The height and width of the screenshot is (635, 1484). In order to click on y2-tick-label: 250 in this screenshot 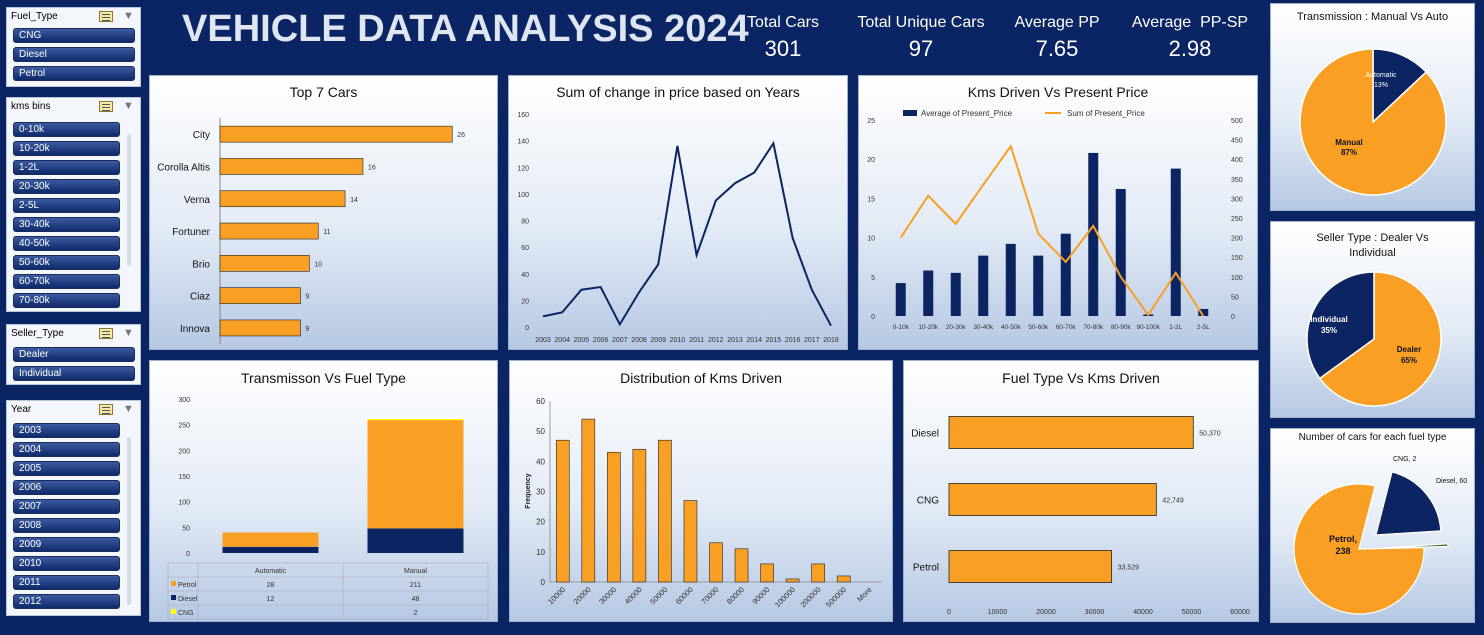, I will do `click(1237, 219)`.